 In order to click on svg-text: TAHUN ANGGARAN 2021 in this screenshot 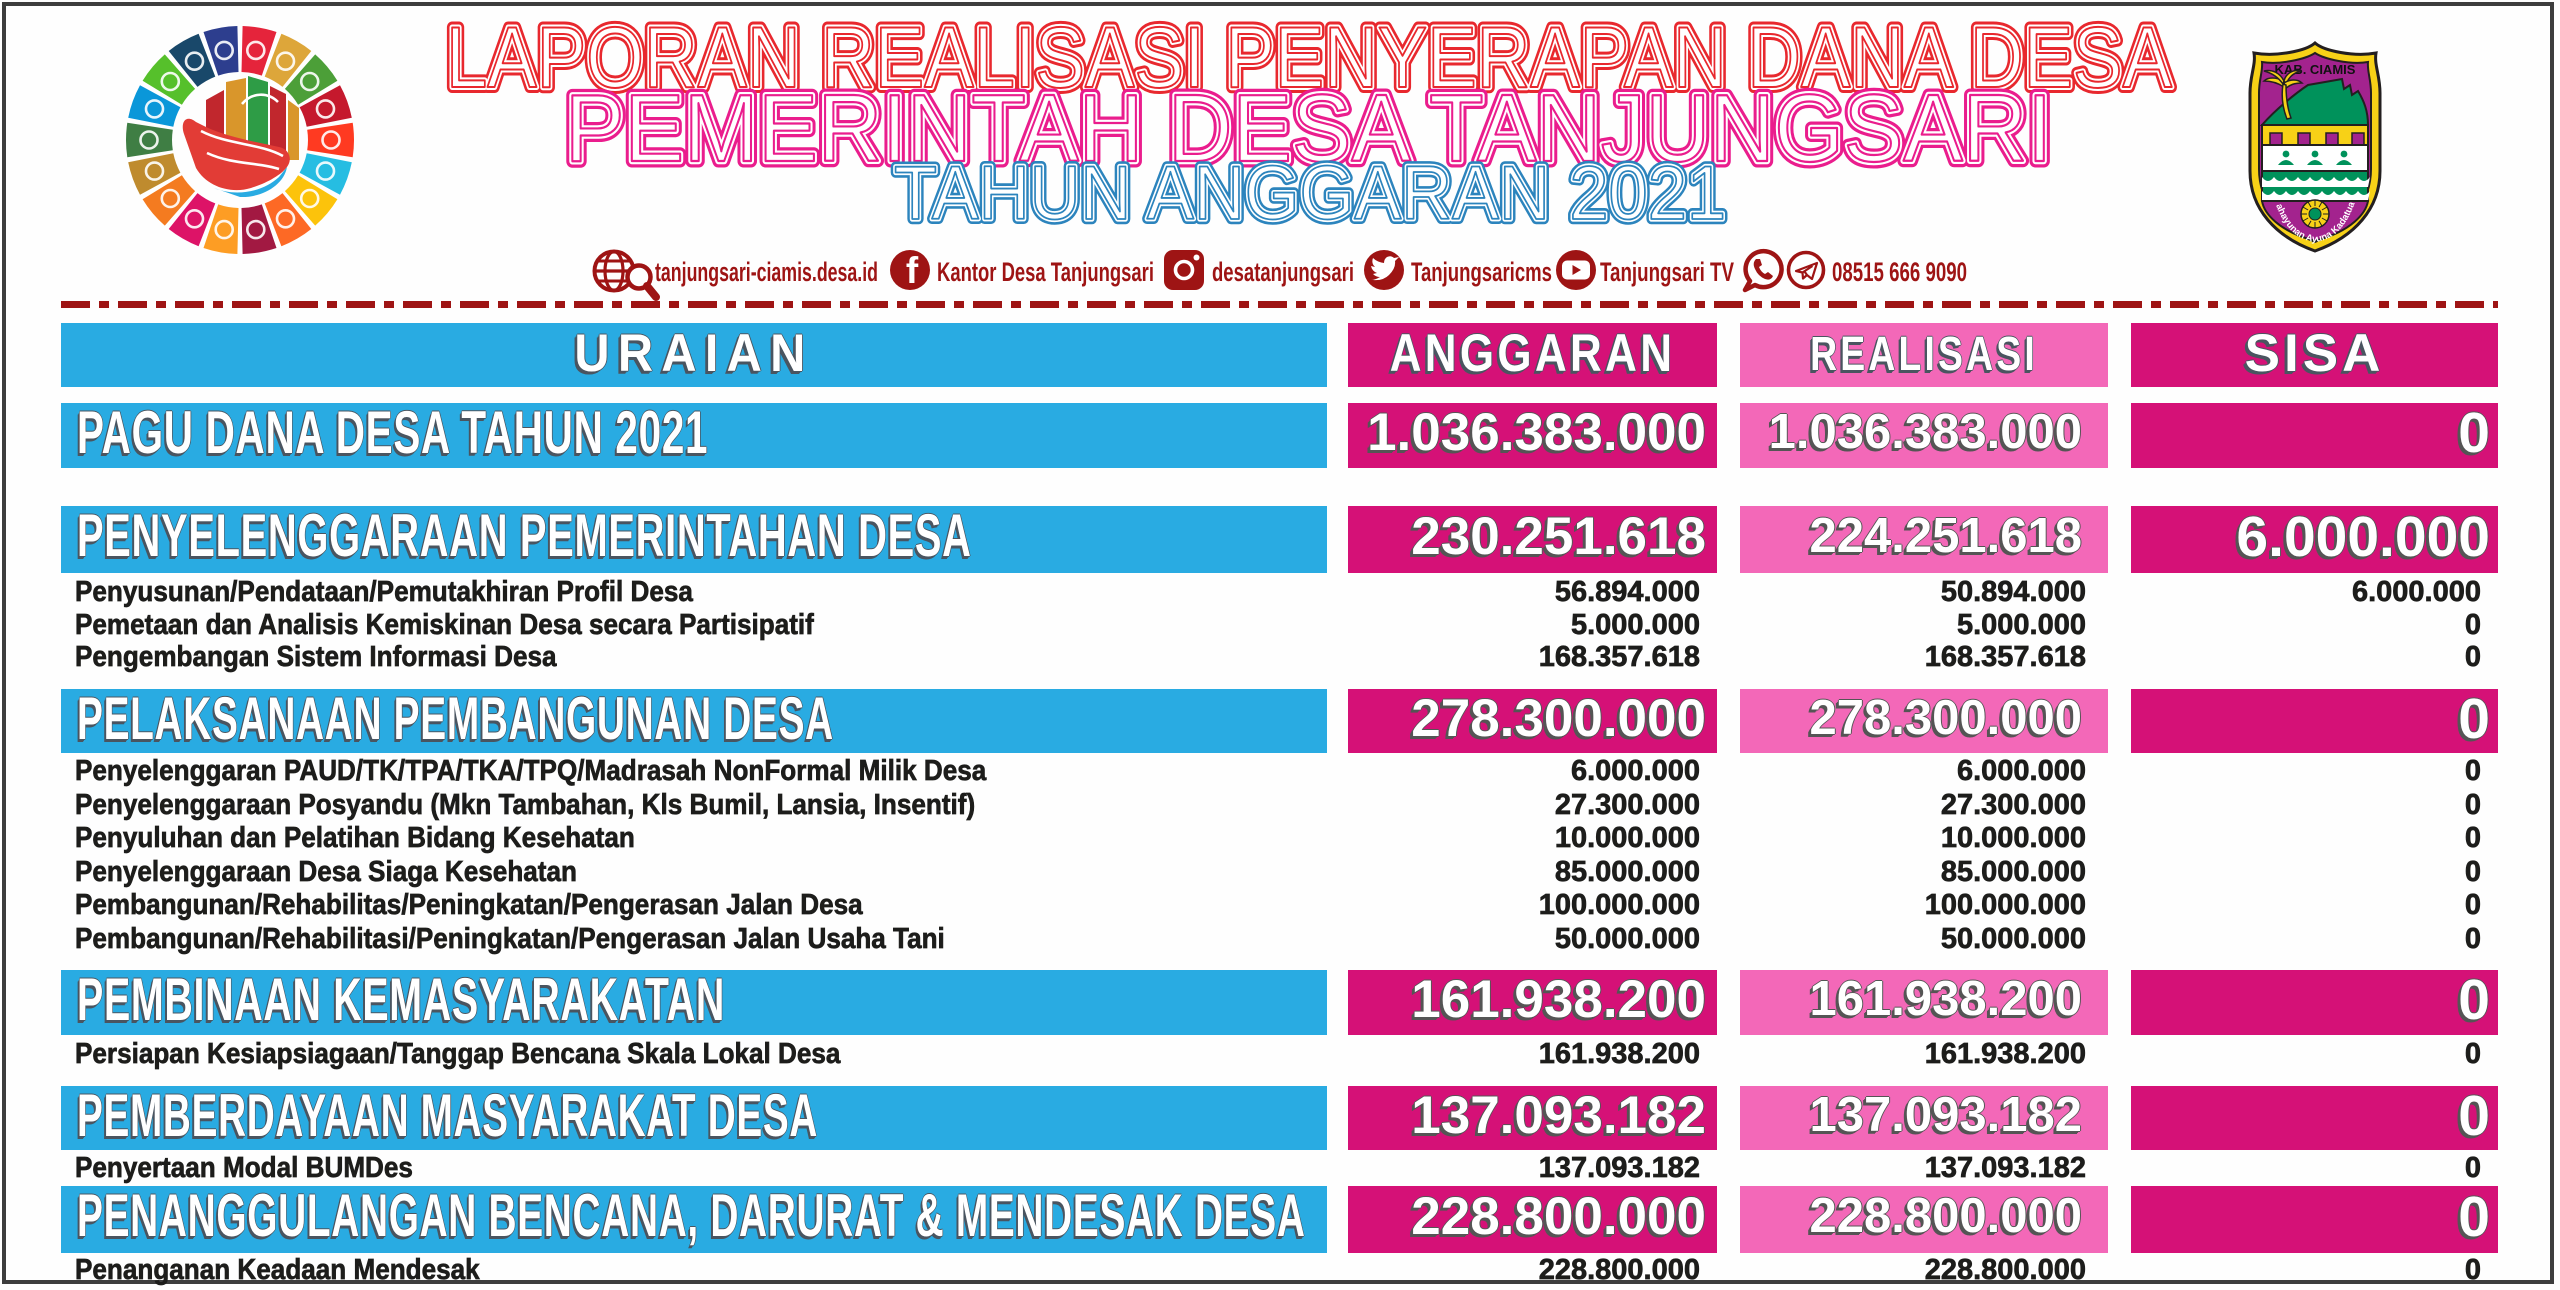, I will do `click(1310, 193)`.